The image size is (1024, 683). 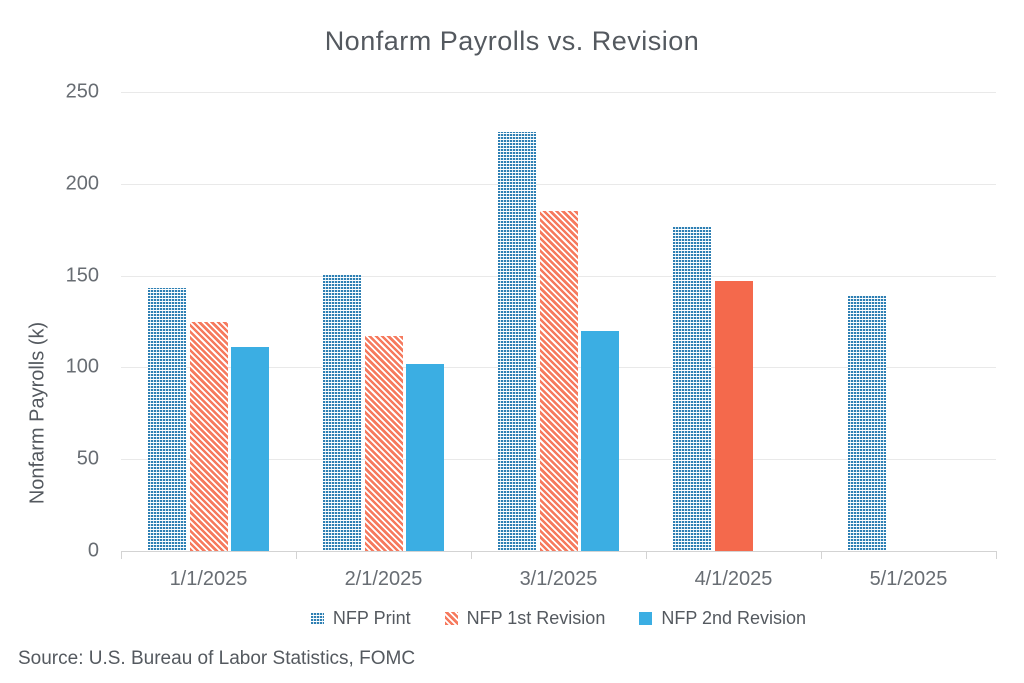 I want to click on x-tick-label: 2/1/2025, so click(x=383, y=579).